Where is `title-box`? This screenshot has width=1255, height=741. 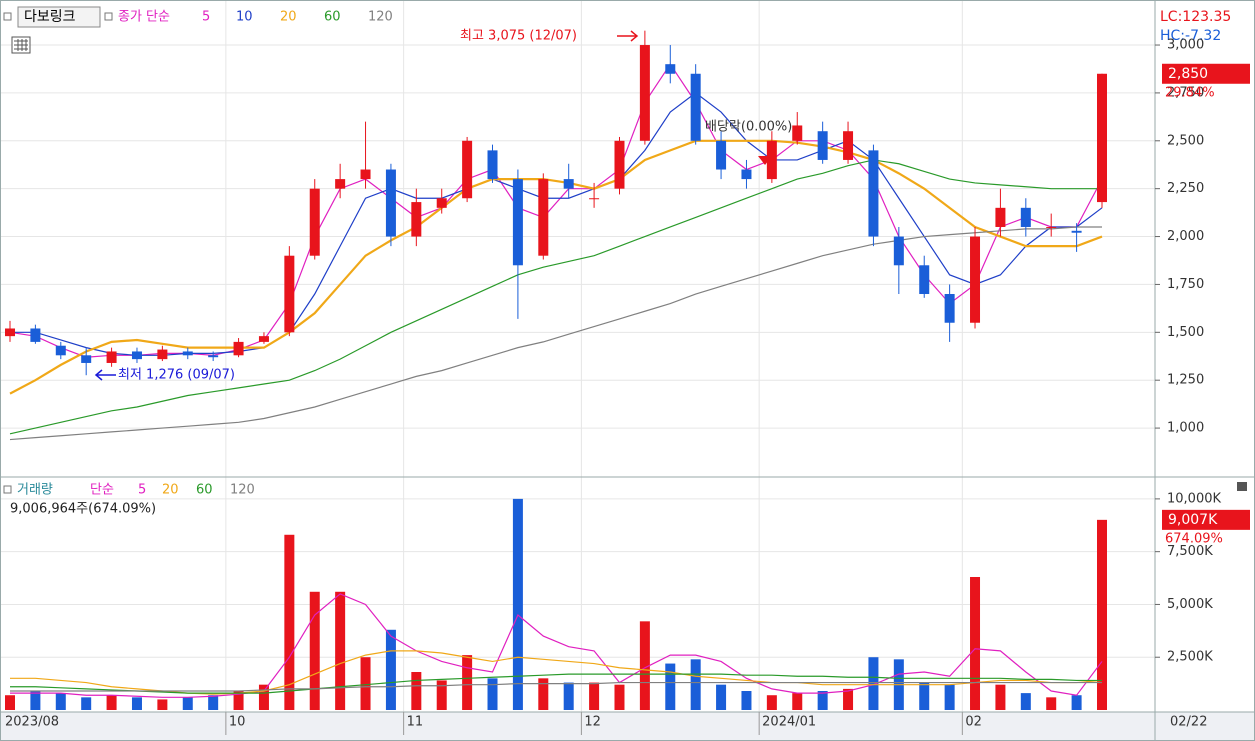 title-box is located at coordinates (59, 17).